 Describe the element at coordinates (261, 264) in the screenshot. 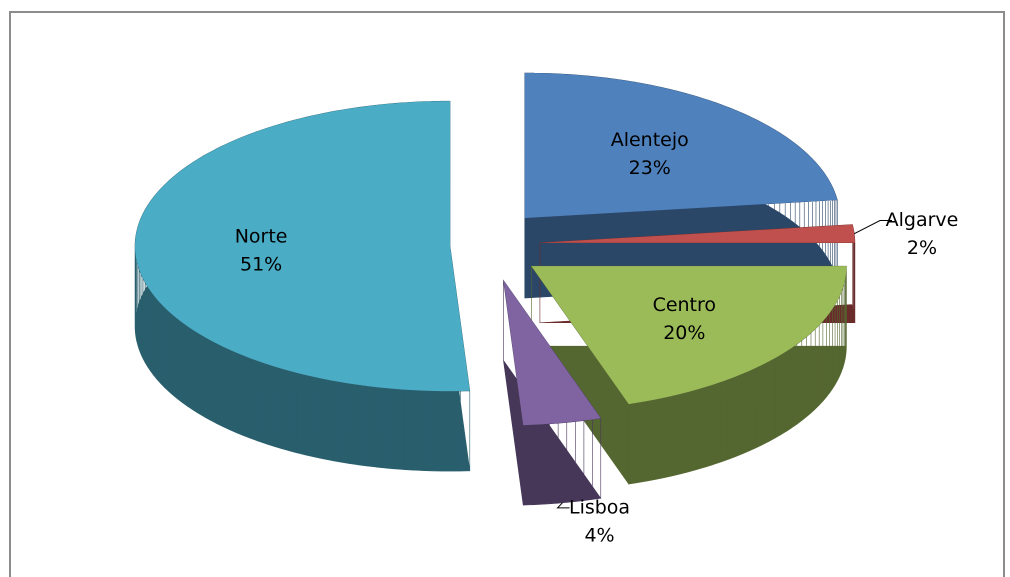

I see `slice-value-label: 51%` at that location.